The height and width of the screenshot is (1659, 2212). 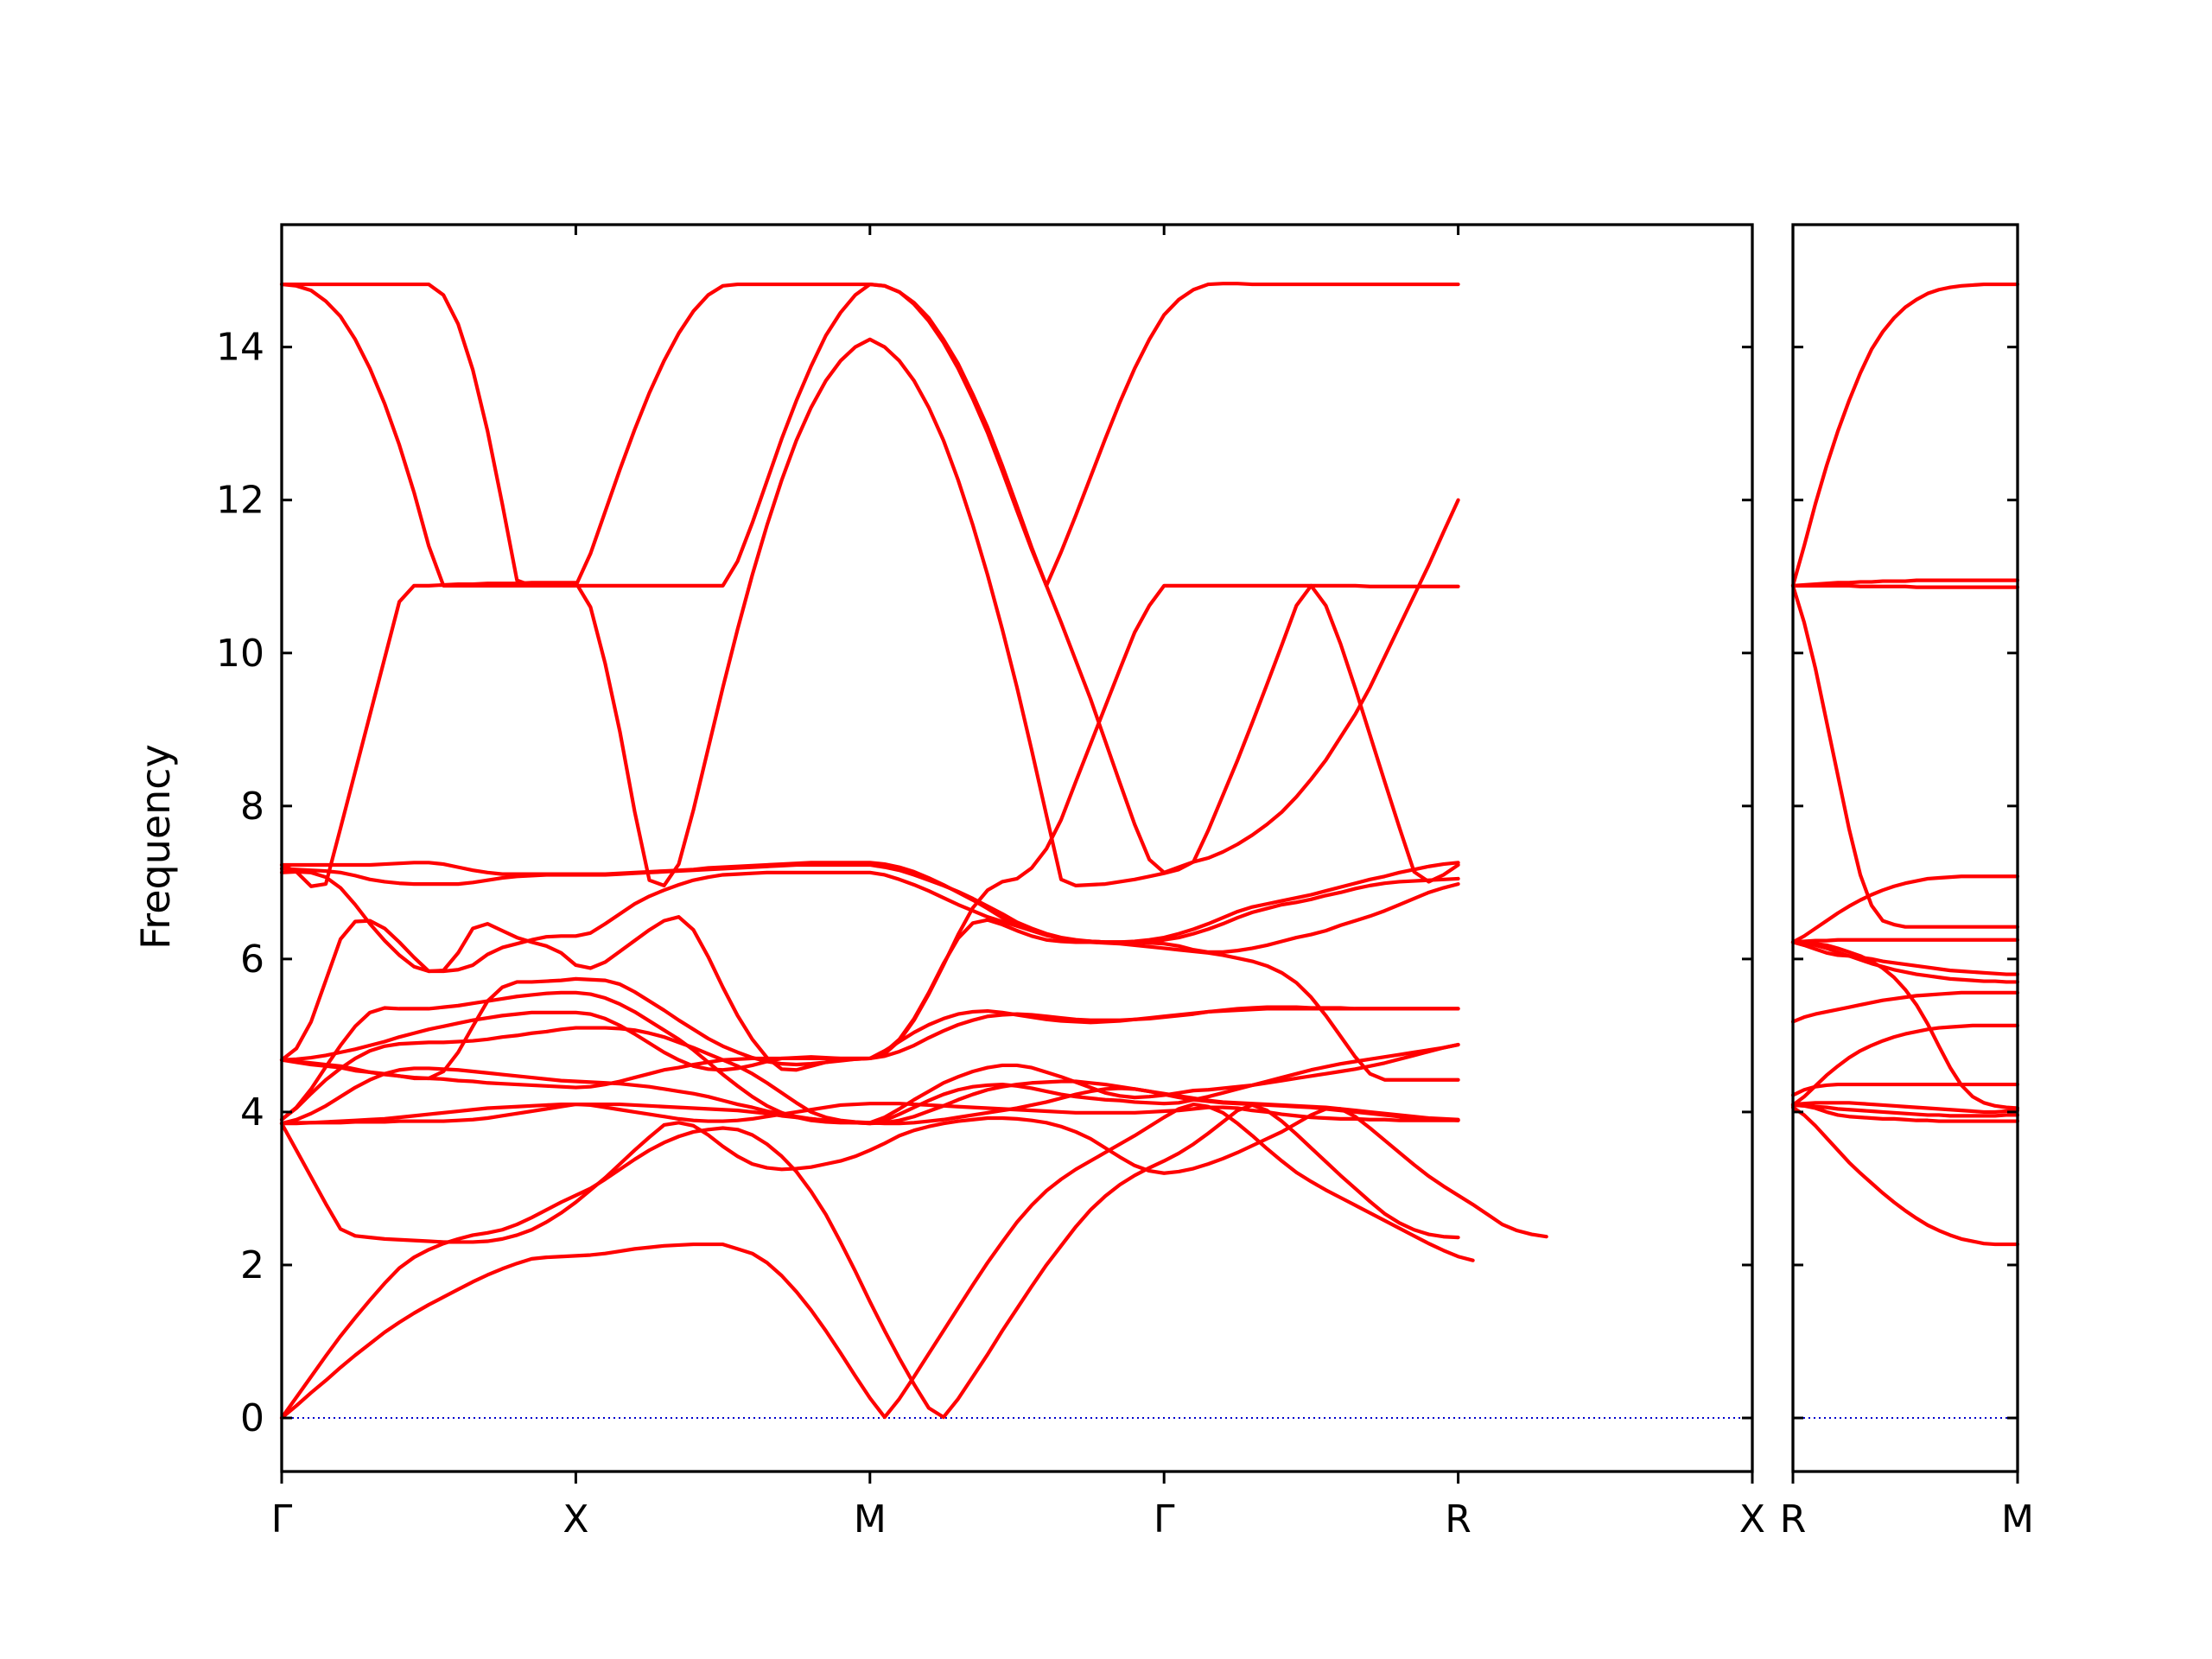 What do you see at coordinates (240, 654) in the screenshot?
I see `y-tick-label: 10` at bounding box center [240, 654].